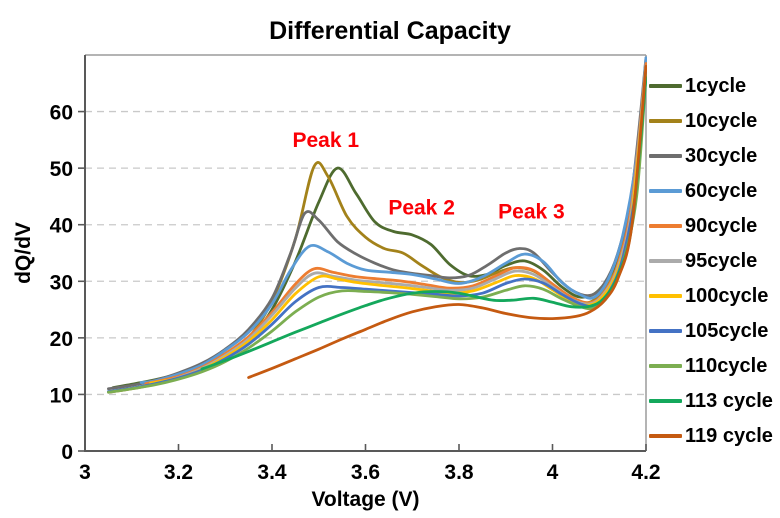 This screenshot has width=780, height=518. Describe the element at coordinates (721, 120) in the screenshot. I see `legend-label: 10cycle` at that location.